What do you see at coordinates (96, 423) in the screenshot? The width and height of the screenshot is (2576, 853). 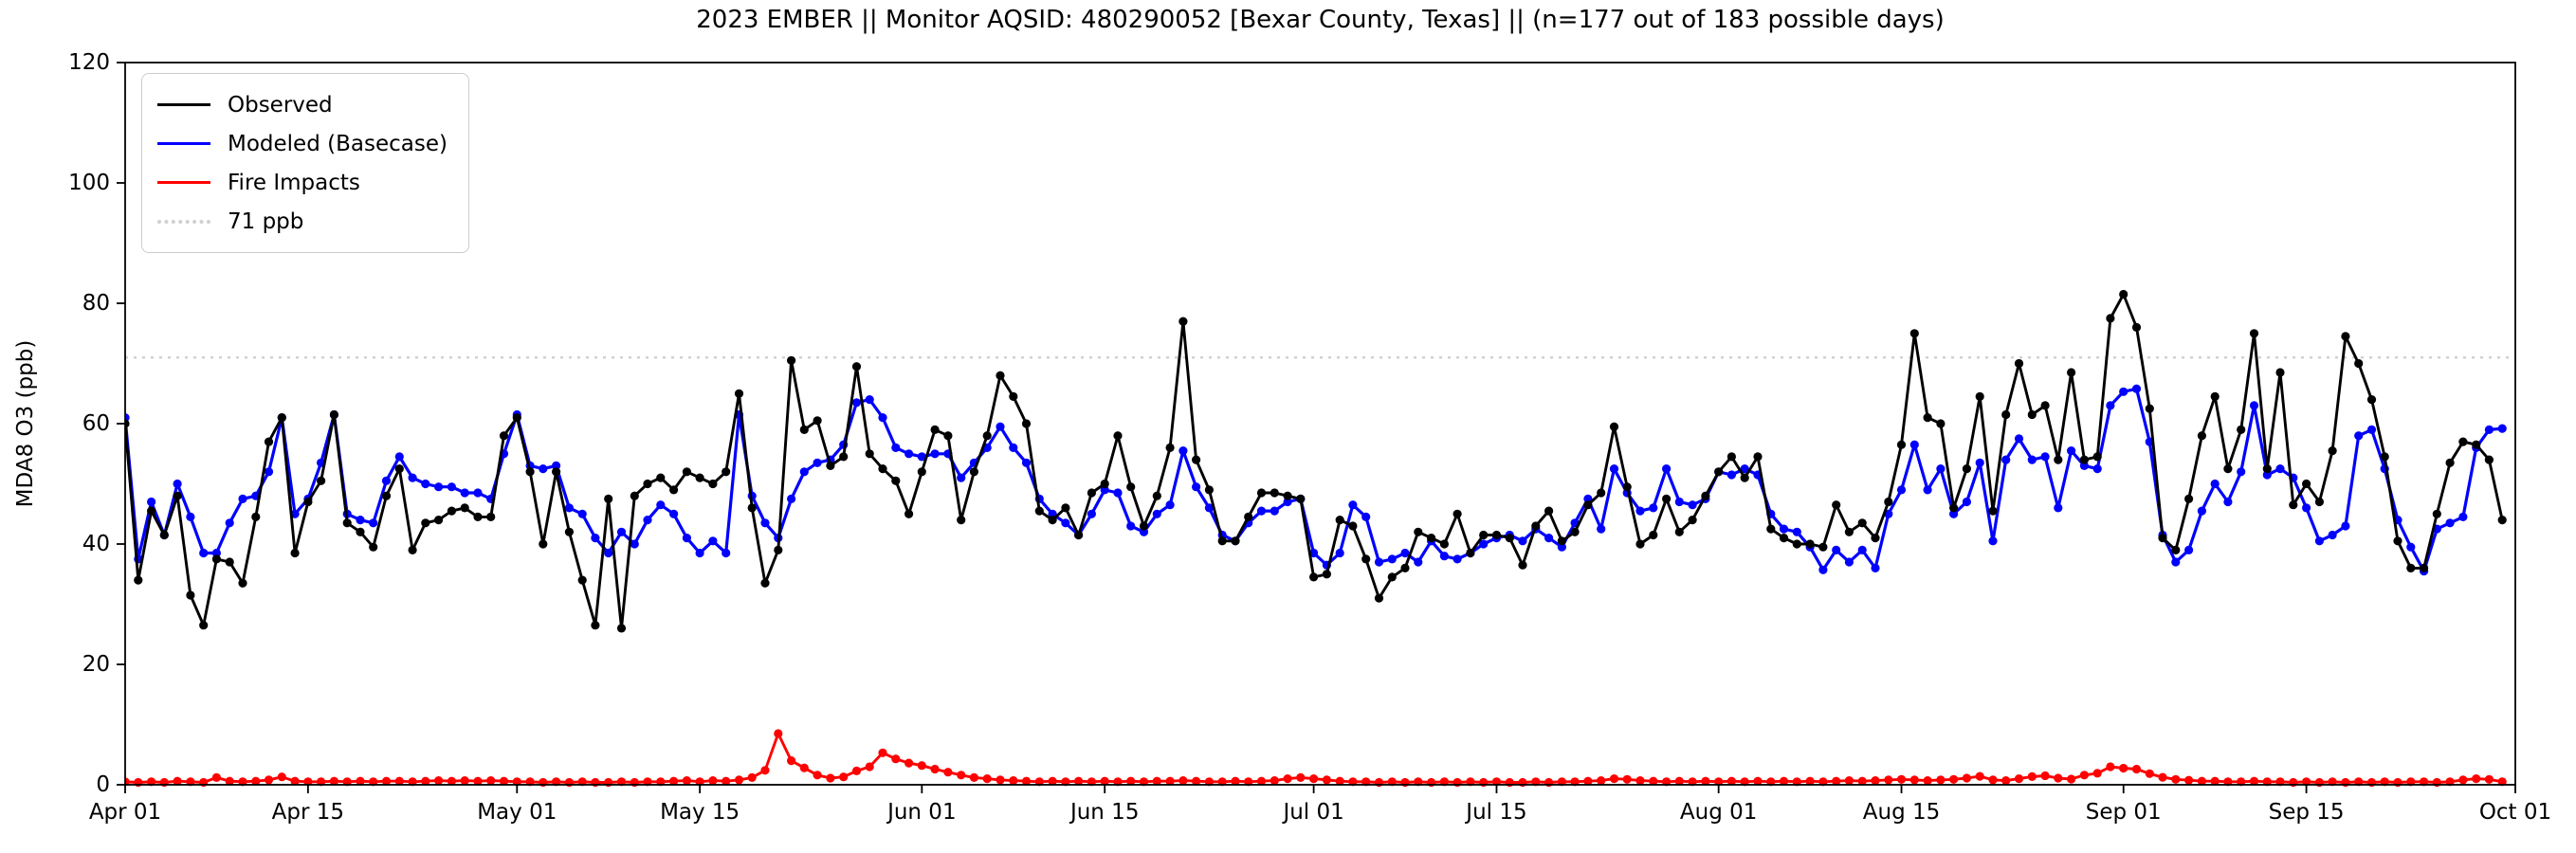 I see `y-tick-label: 60` at bounding box center [96, 423].